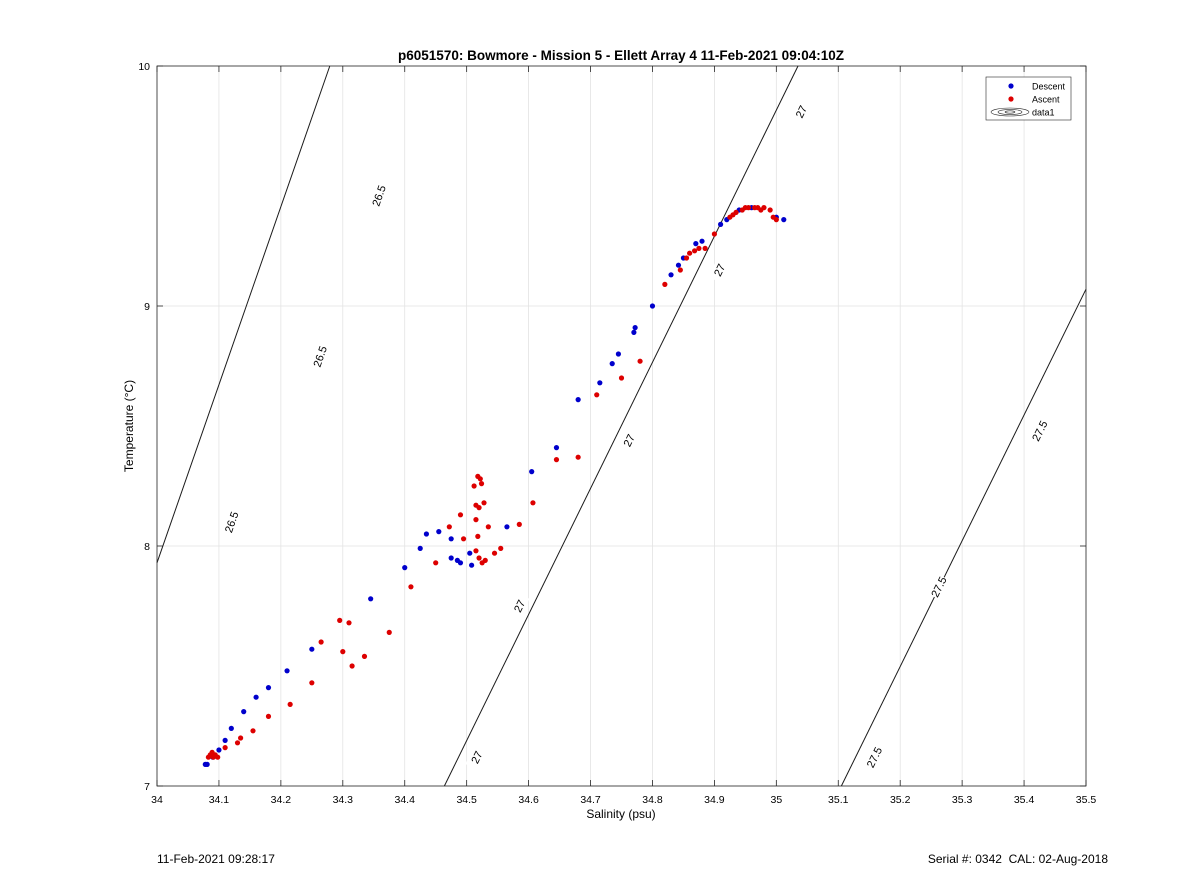 The image size is (1200, 885). I want to click on x-tick-label: 34.7, so click(590, 800).